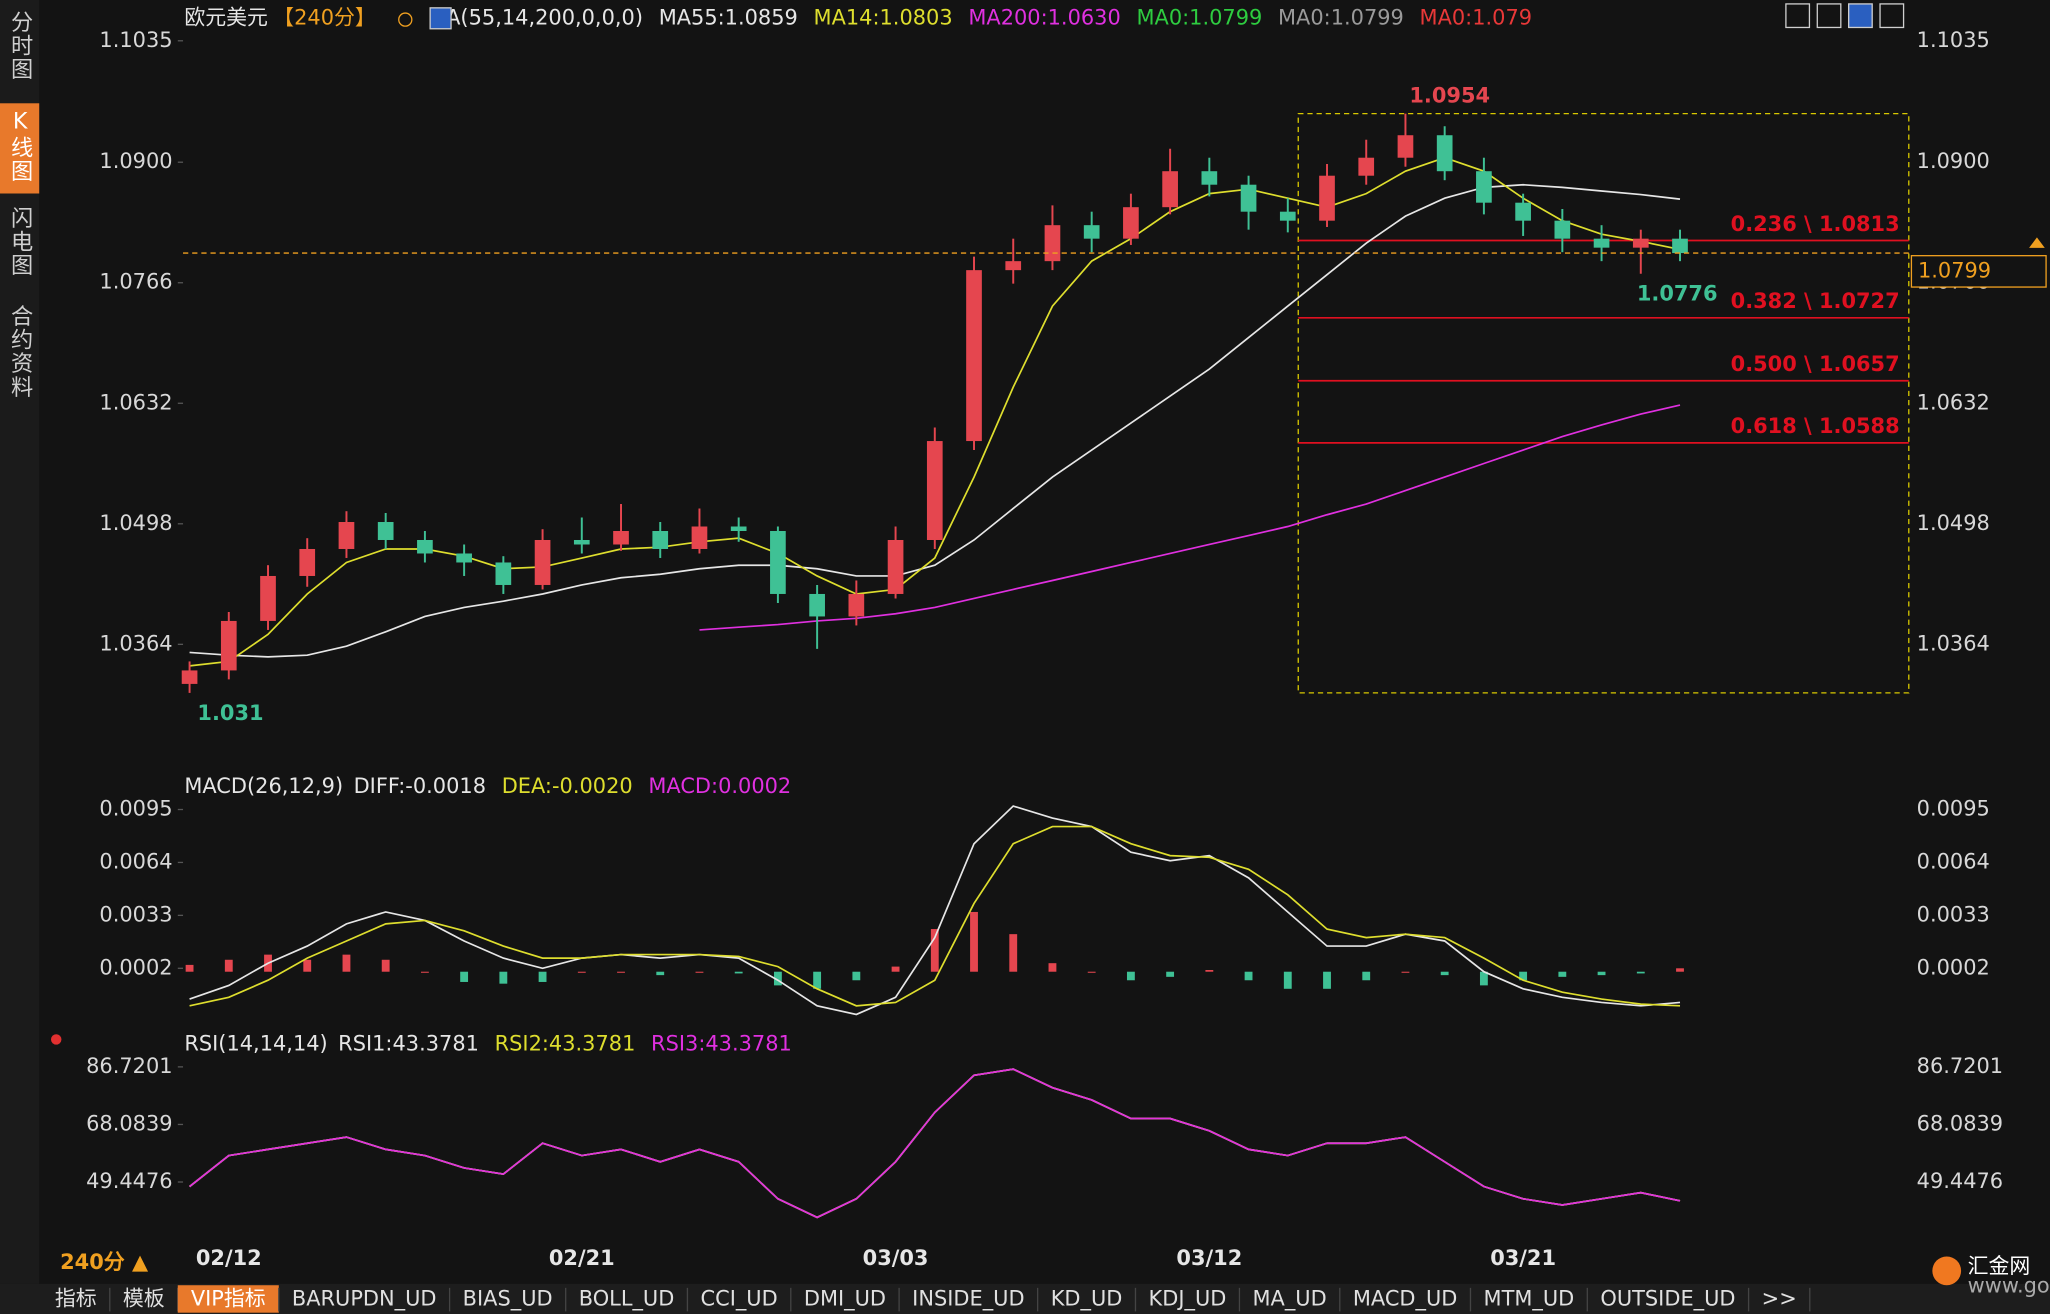 This screenshot has width=2050, height=1314. Describe the element at coordinates (104, 1262) in the screenshot. I see `period-selector: 240分 ▲` at that location.